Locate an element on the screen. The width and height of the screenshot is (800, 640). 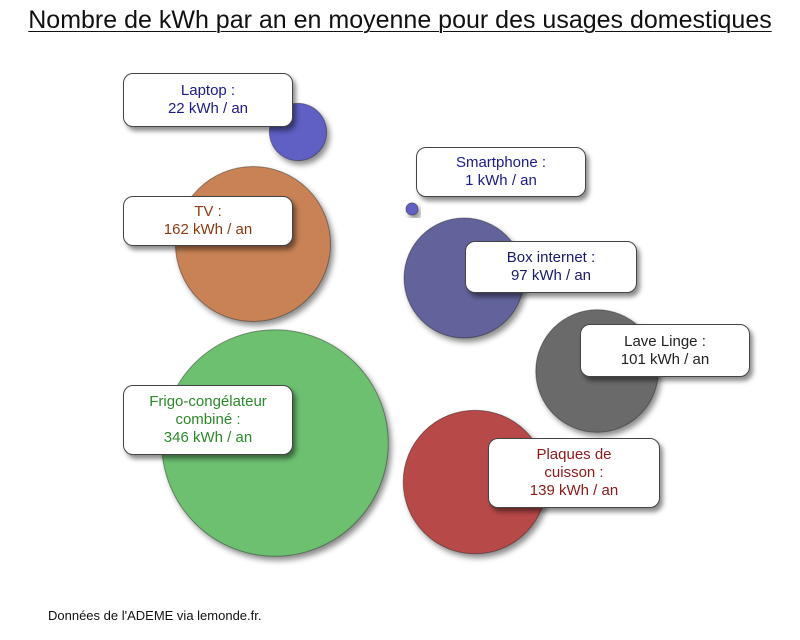
label-box-internet: Box internet :97 kWh / an is located at coordinates (551, 267).